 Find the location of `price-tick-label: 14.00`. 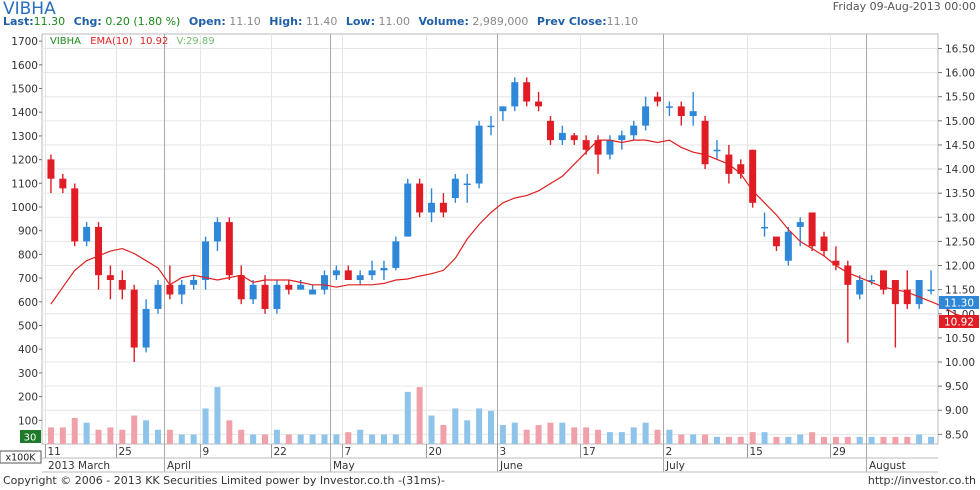

price-tick-label: 14.00 is located at coordinates (960, 170).